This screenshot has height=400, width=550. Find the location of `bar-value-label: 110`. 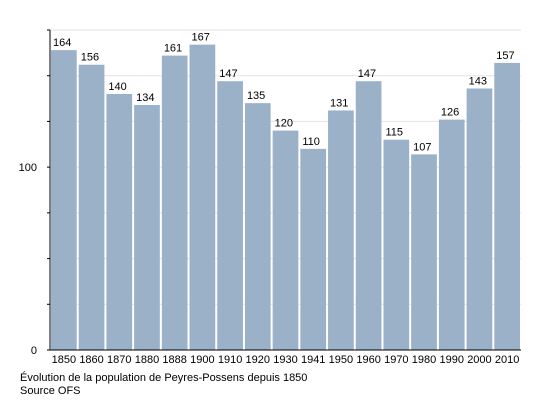

bar-value-label: 110 is located at coordinates (311, 142).